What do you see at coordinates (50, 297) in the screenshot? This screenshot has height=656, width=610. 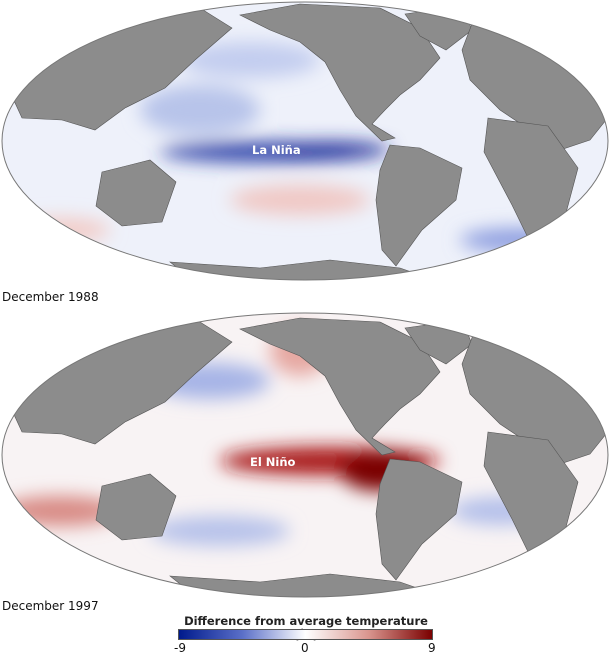 I see `date-label-1988: December 1988` at bounding box center [50, 297].